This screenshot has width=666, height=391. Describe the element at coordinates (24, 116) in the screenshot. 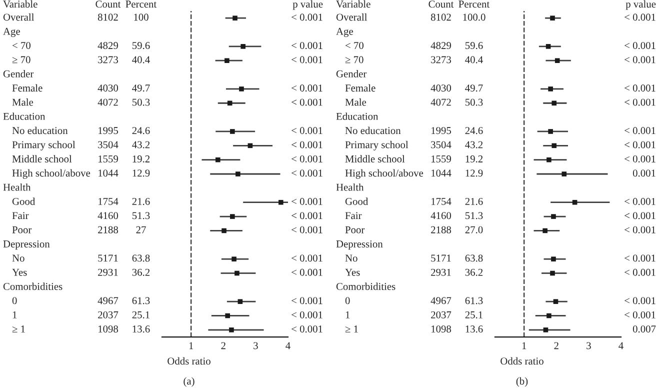

I see `category-label: Education` at that location.